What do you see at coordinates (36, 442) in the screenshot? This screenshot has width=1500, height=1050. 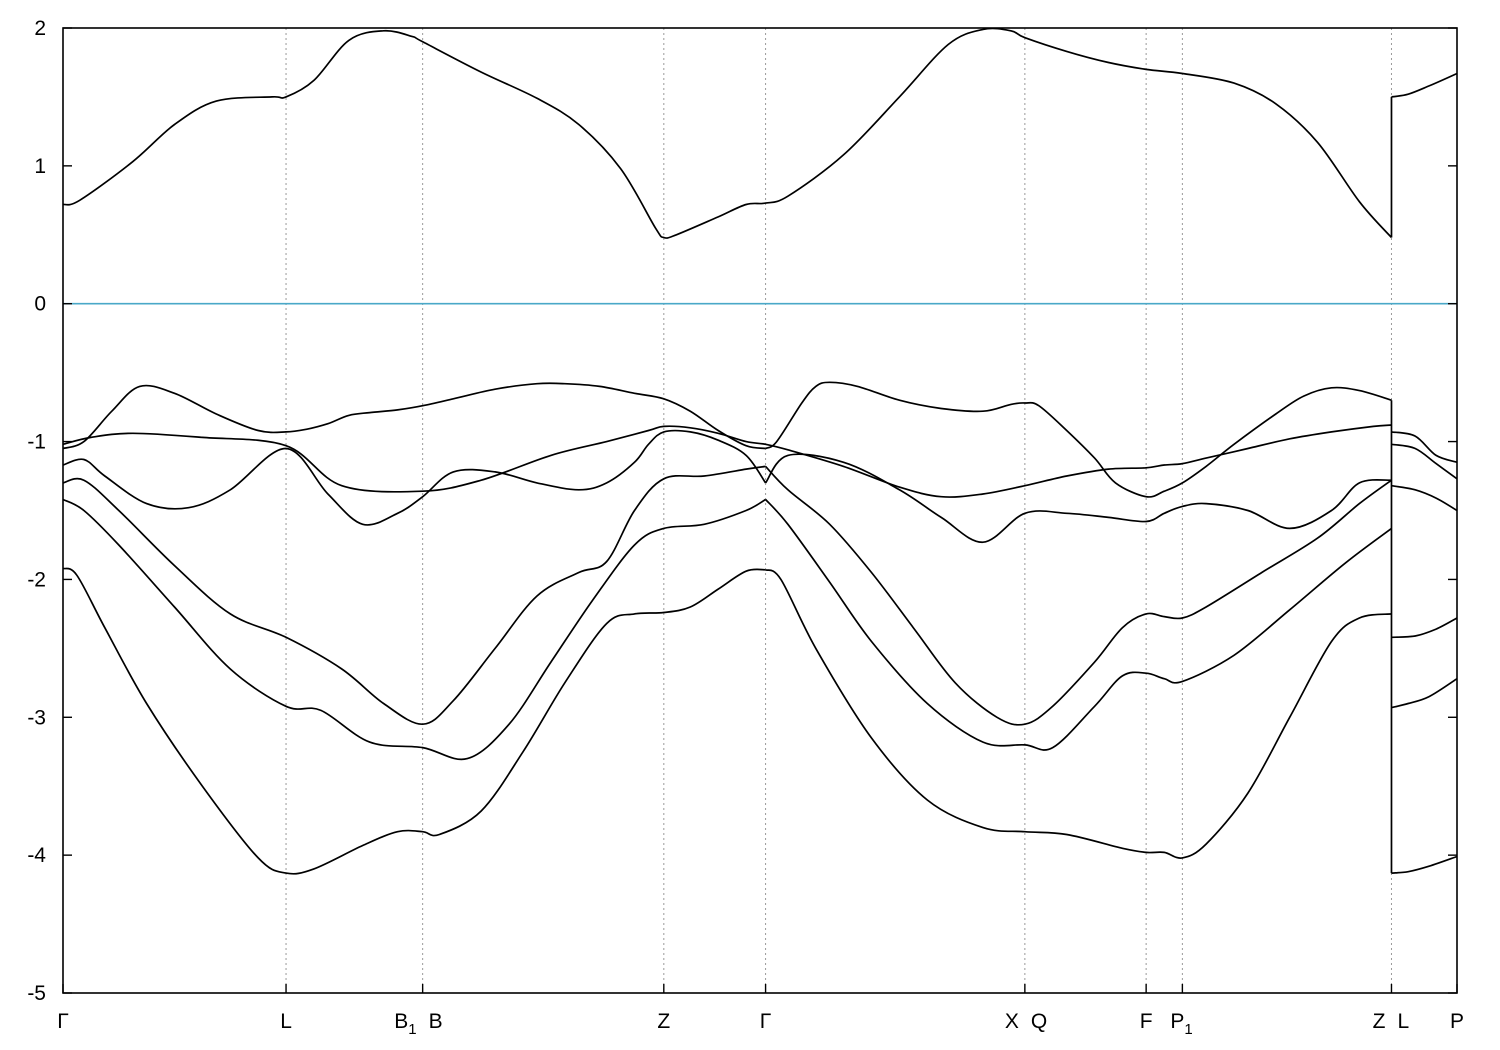 I see `y-tick-label: -1` at bounding box center [36, 442].